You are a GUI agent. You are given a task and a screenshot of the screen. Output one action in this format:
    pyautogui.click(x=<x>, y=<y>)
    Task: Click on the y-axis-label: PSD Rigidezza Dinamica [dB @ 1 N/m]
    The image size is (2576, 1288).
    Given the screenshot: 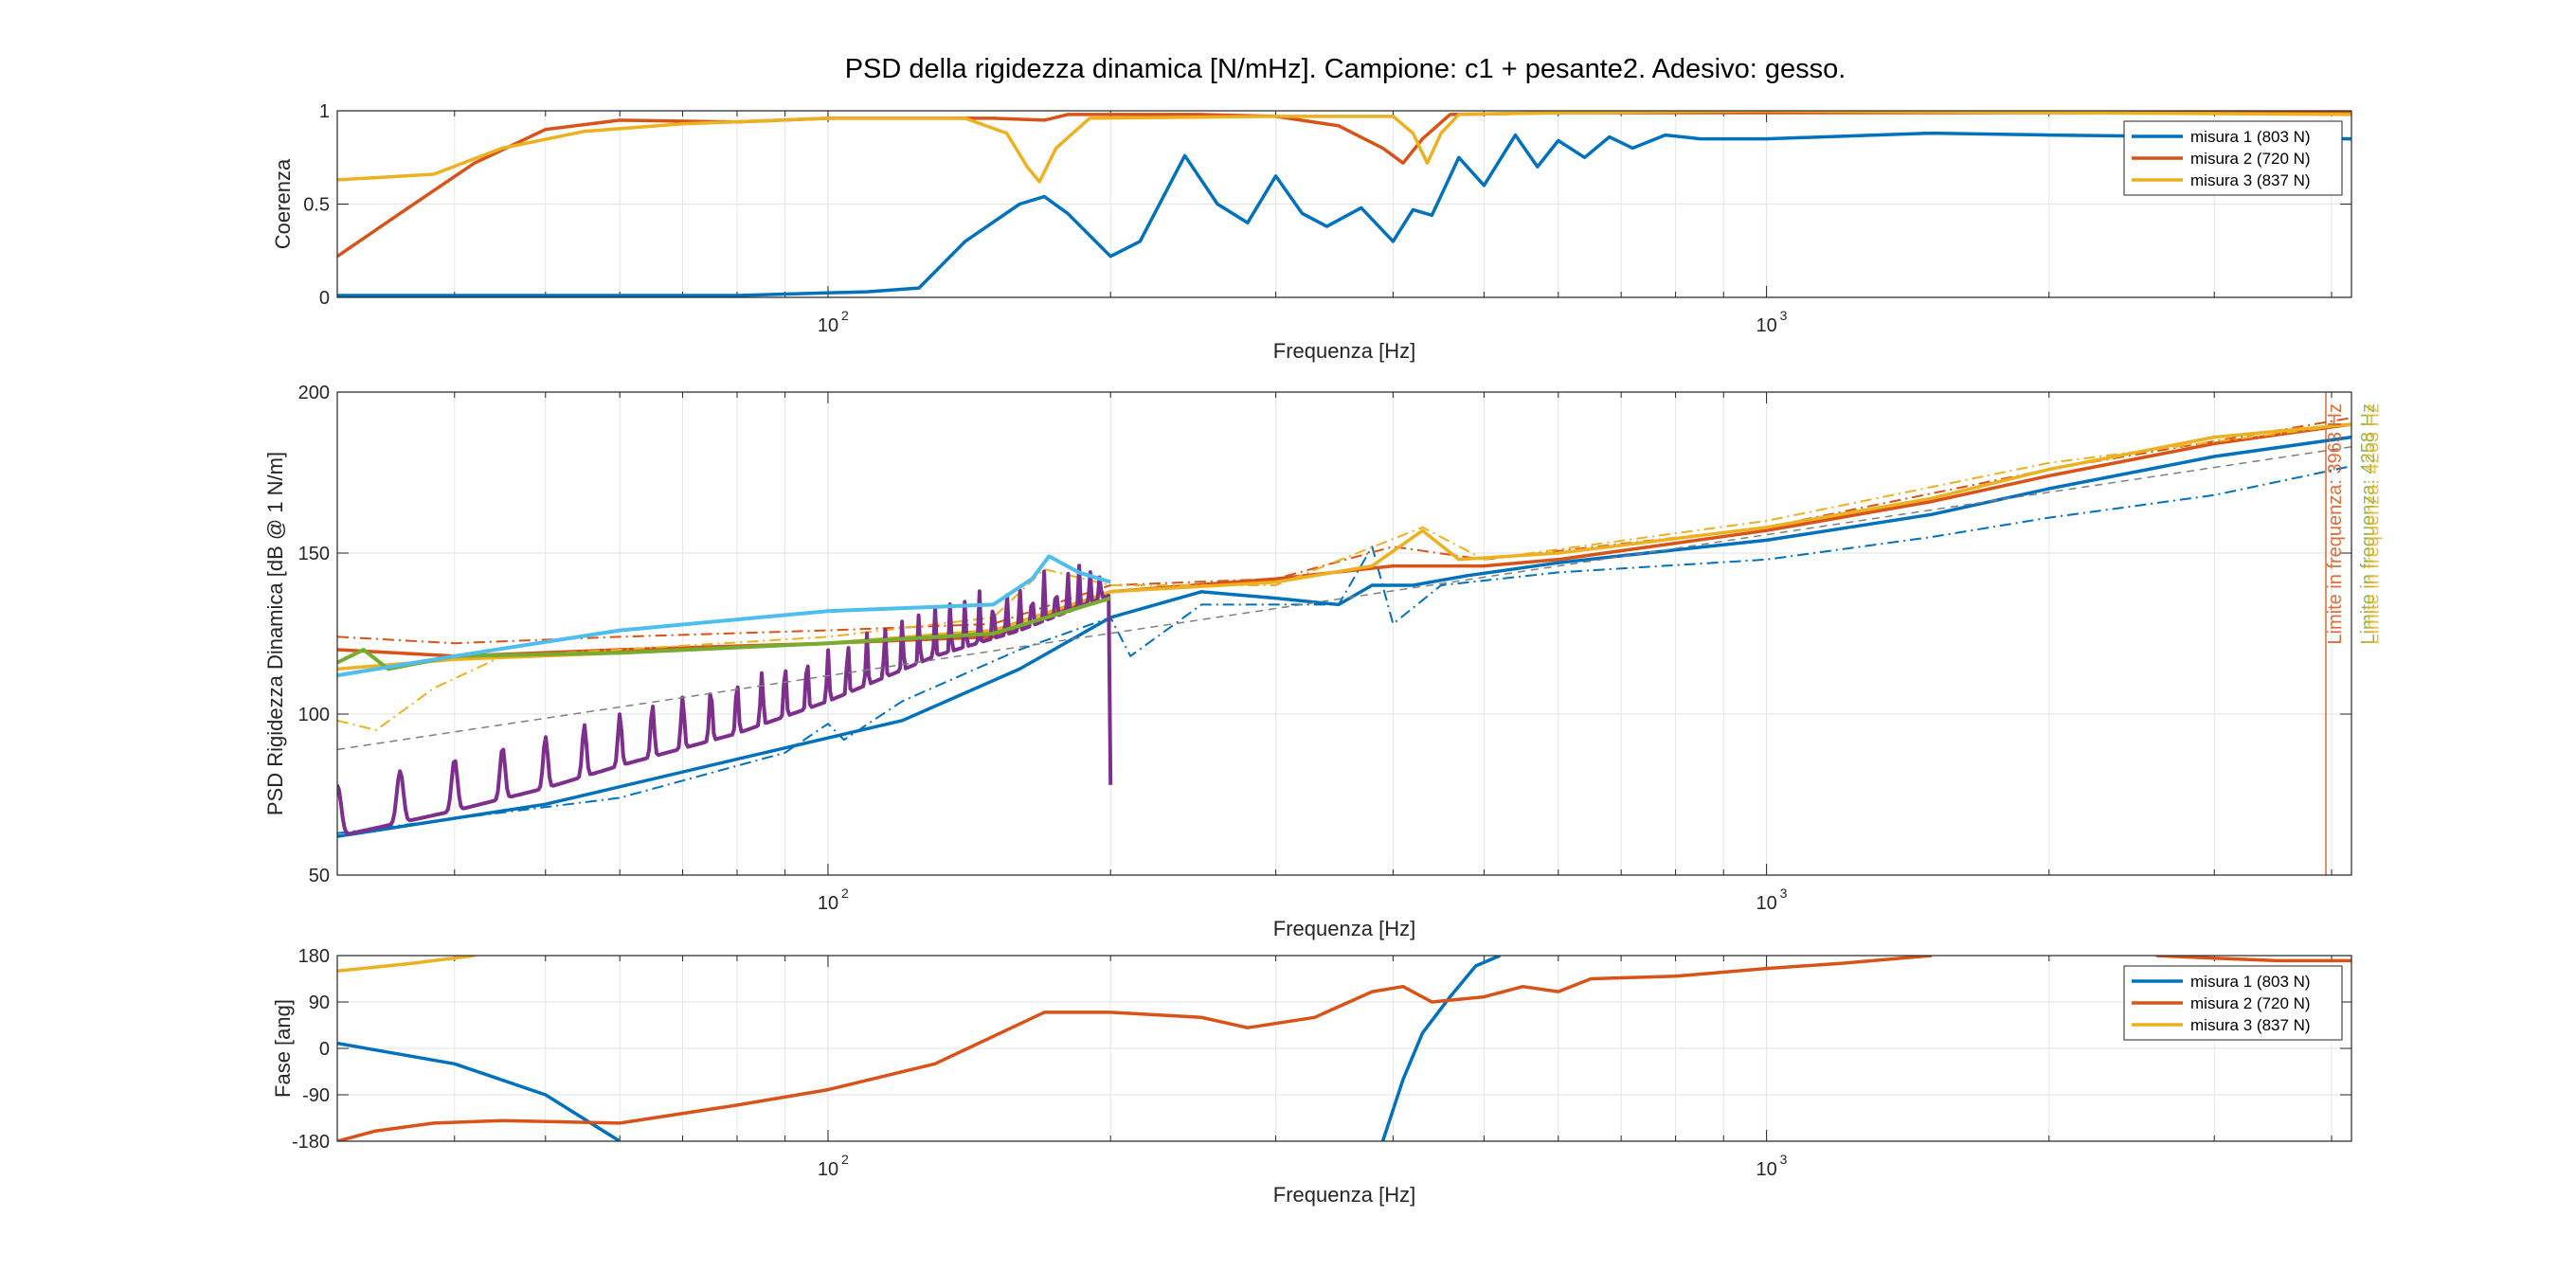 What is the action you would take?
    pyautogui.click(x=275, y=633)
    